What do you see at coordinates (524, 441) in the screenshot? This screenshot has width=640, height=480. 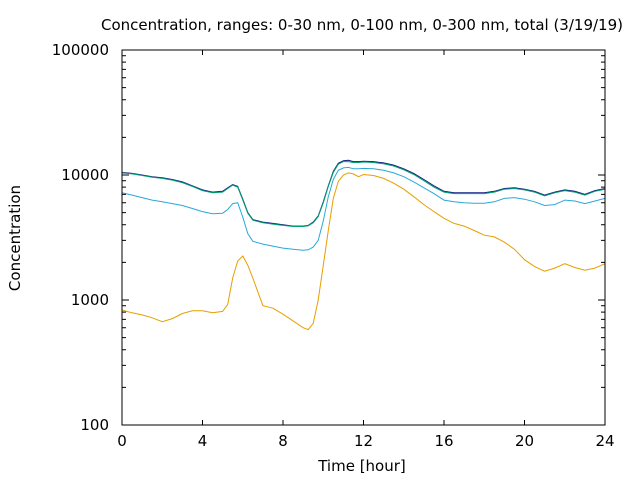 I see `x-tick-label: 20` at bounding box center [524, 441].